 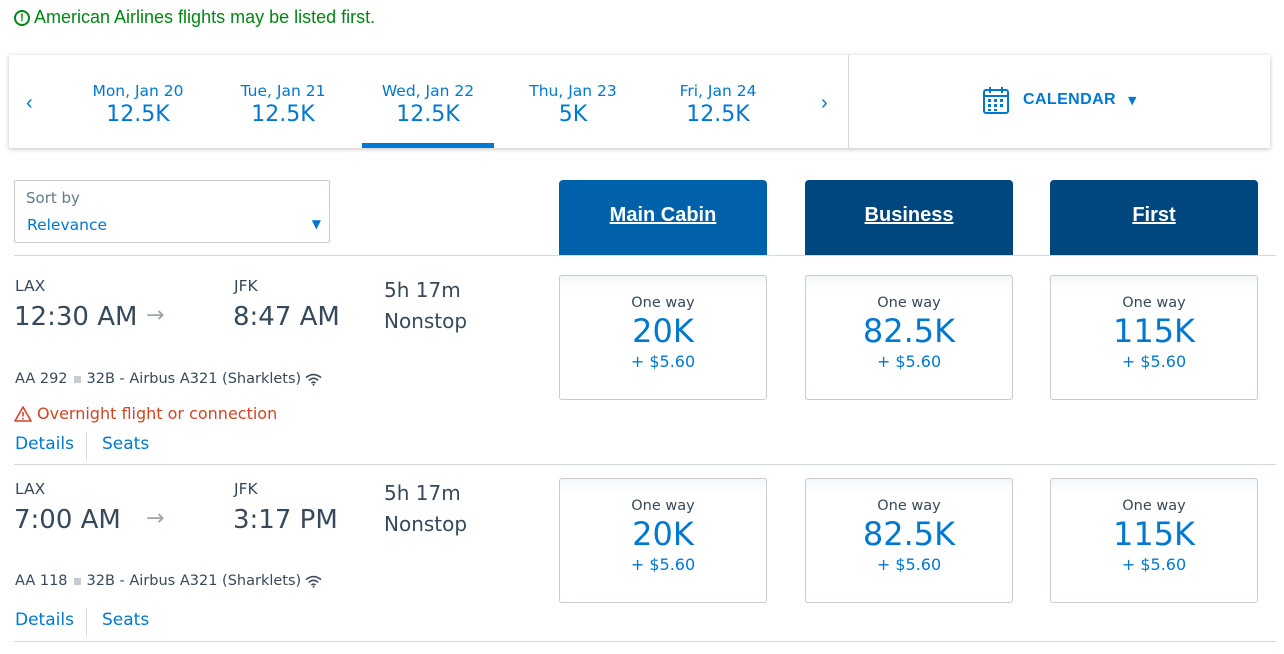 I want to click on arrival-time: 8:47 AM, so click(x=286, y=317).